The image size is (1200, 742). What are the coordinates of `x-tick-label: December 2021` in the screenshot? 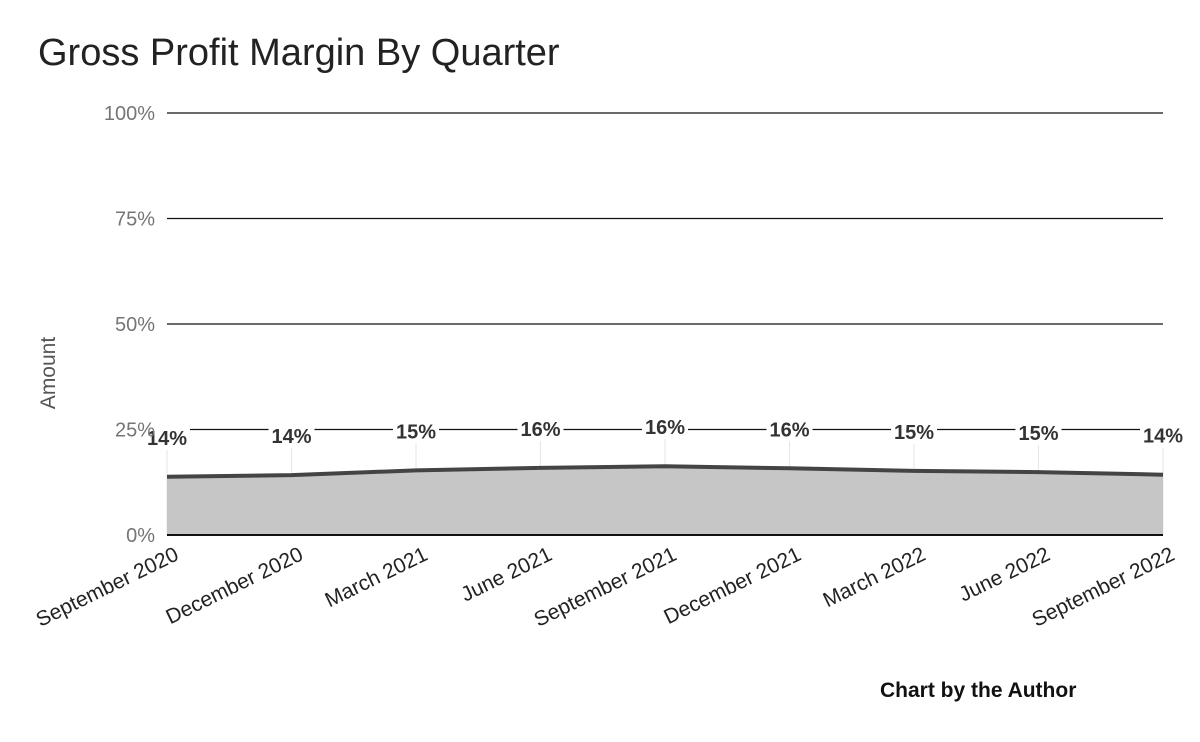 It's located at (732, 586).